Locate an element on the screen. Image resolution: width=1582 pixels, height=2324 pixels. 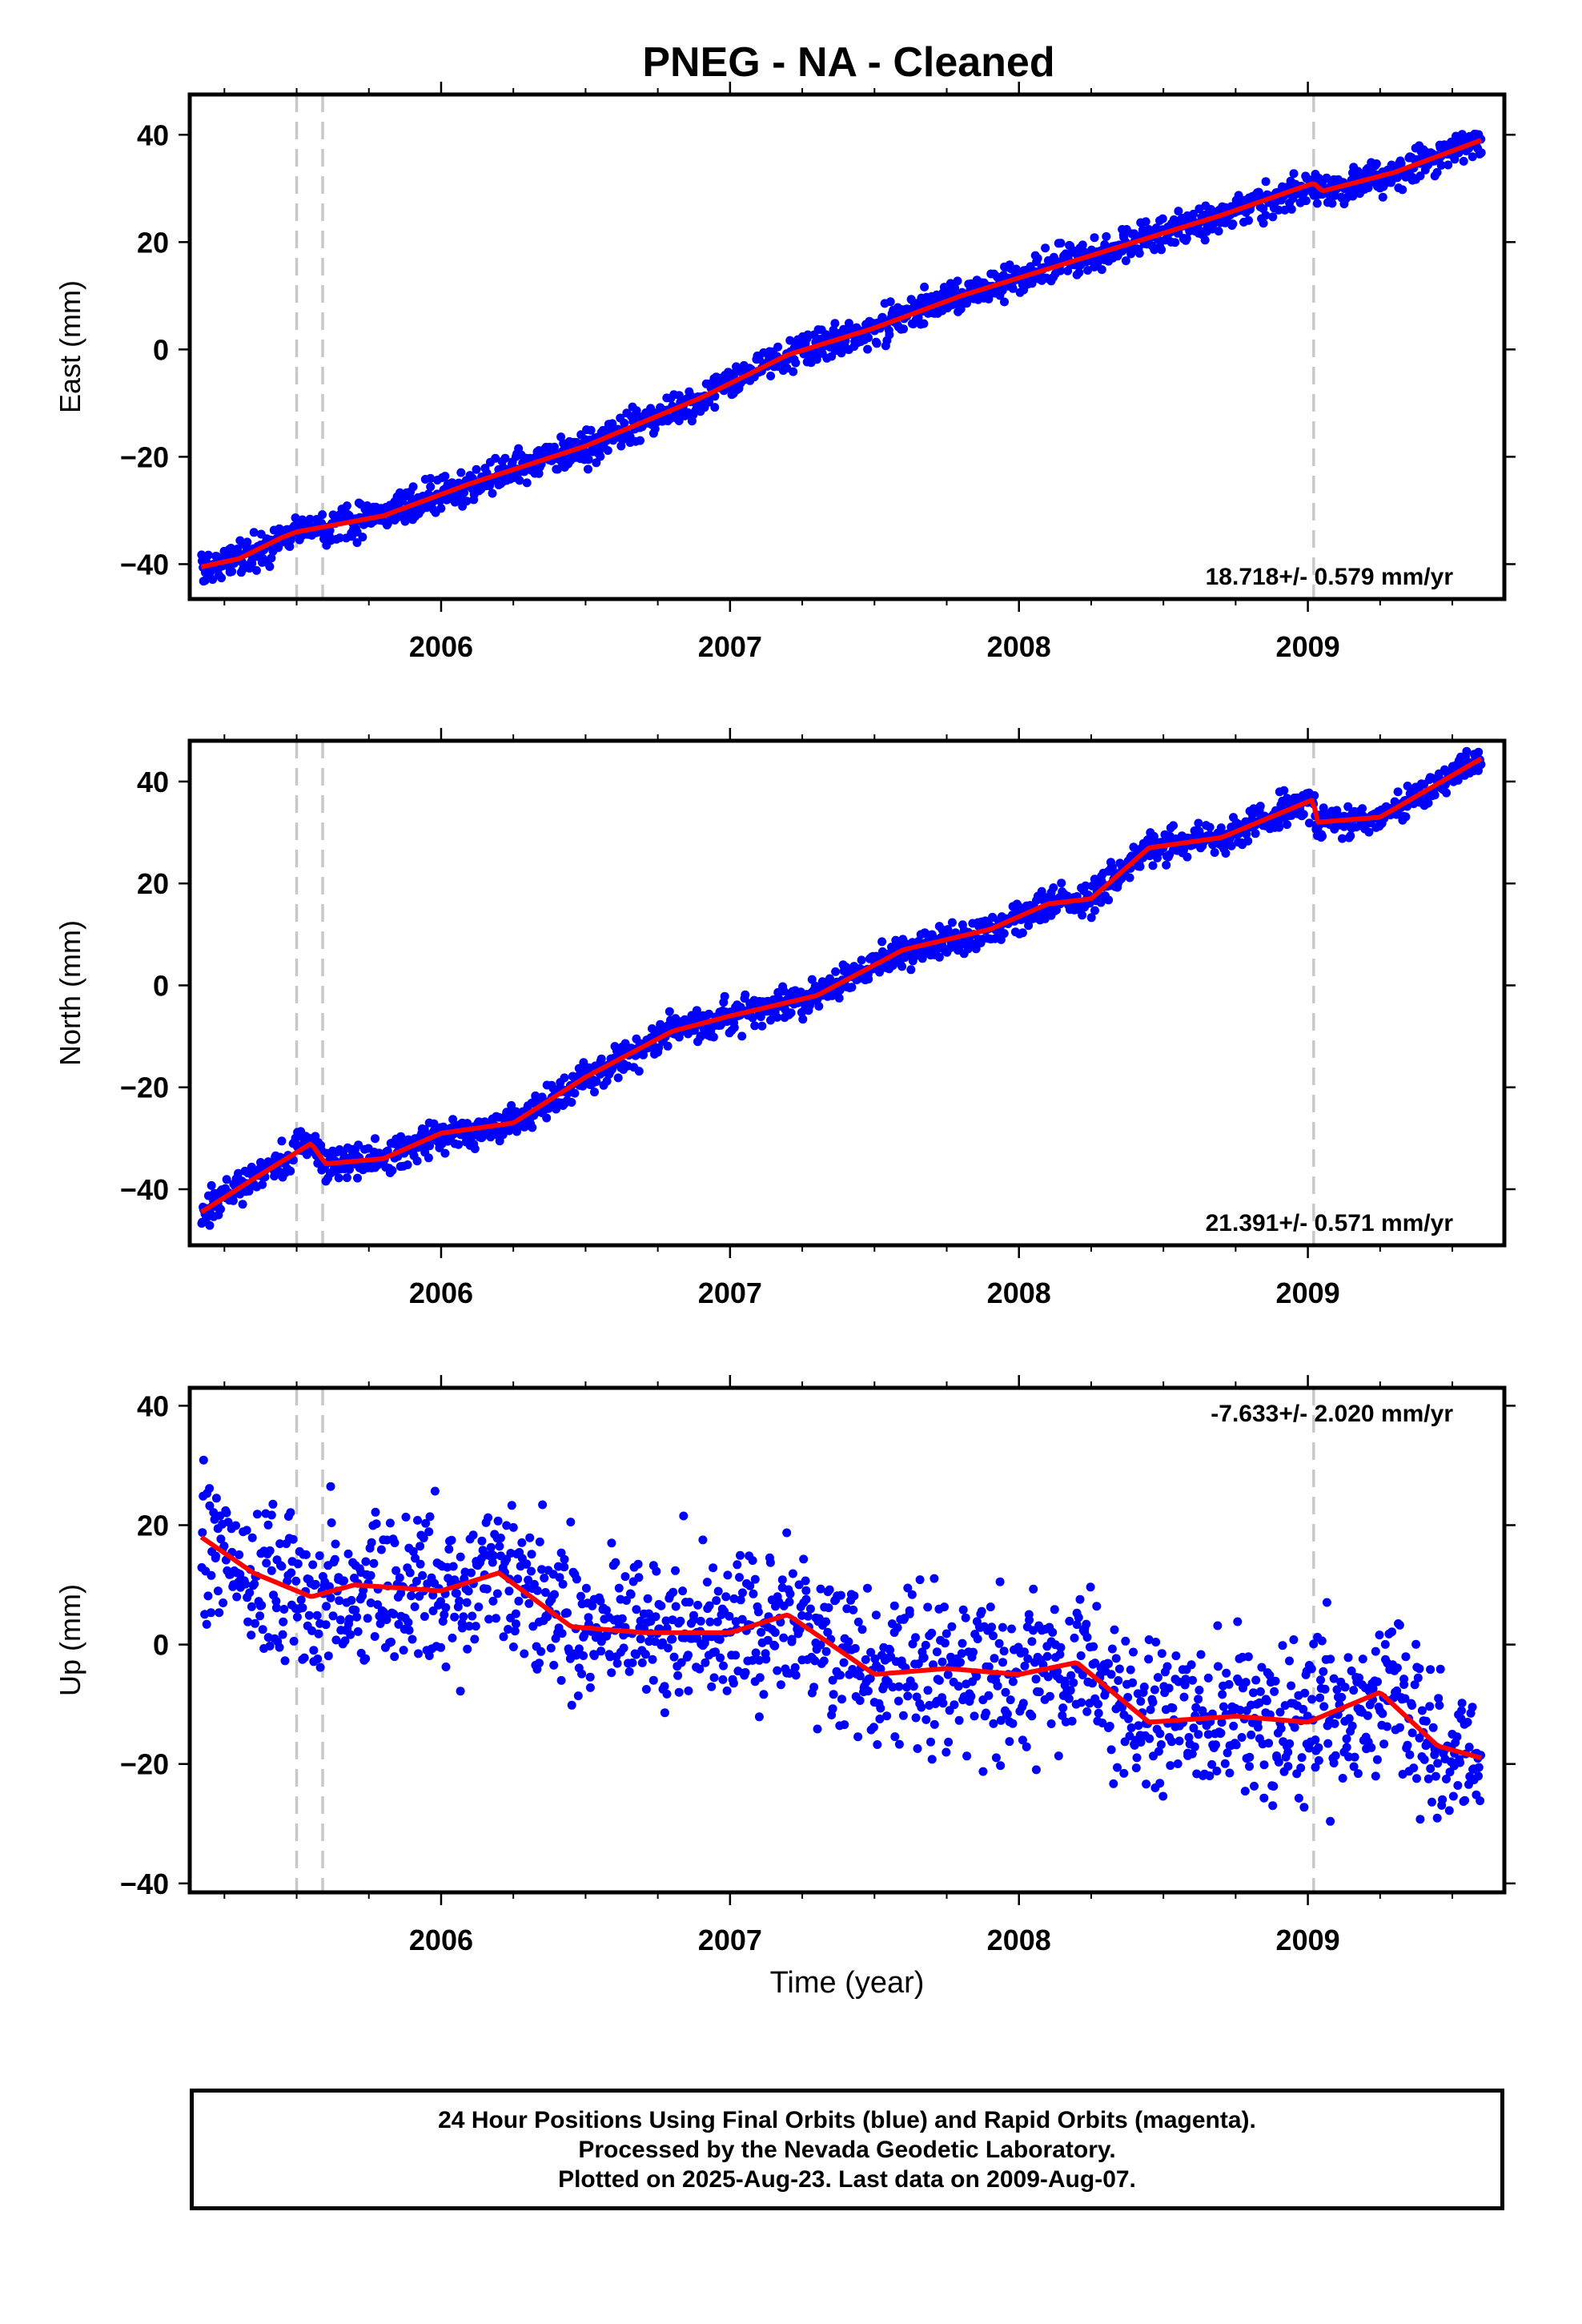
x-tick-label: 2009 is located at coordinates (1308, 1293).